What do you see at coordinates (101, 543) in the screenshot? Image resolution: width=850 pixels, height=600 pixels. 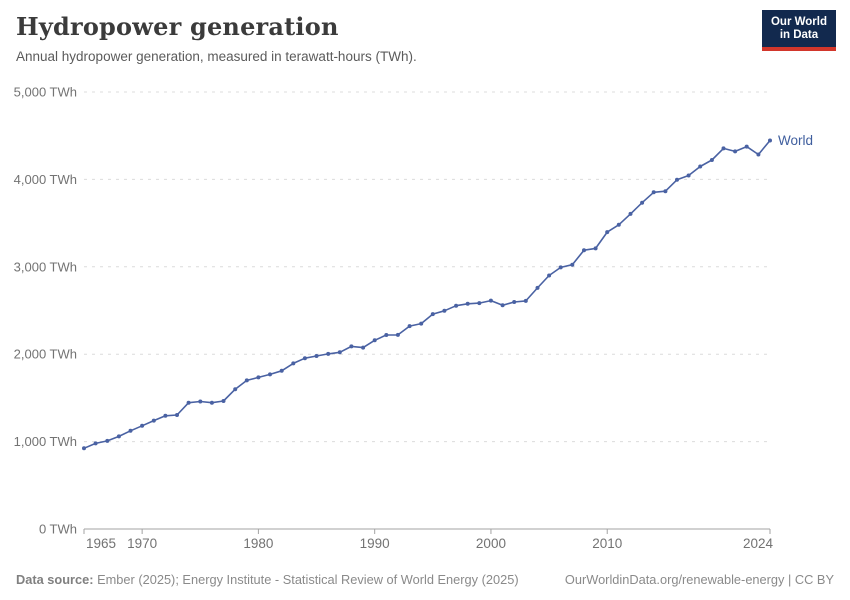 I see `x-axis-tick-label: 1965` at bounding box center [101, 543].